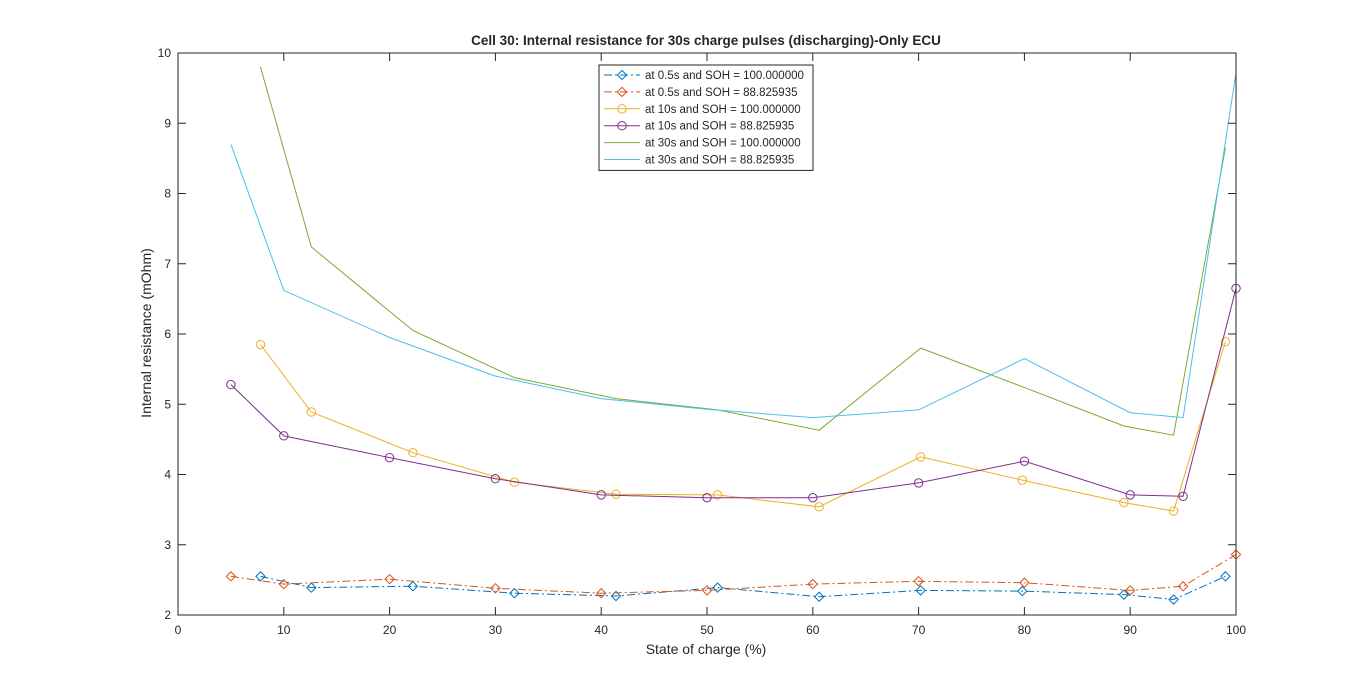 Image resolution: width=1366 pixels, height=691 pixels. I want to click on legend-label: at 10s and SOH = 88.825935, so click(719, 127).